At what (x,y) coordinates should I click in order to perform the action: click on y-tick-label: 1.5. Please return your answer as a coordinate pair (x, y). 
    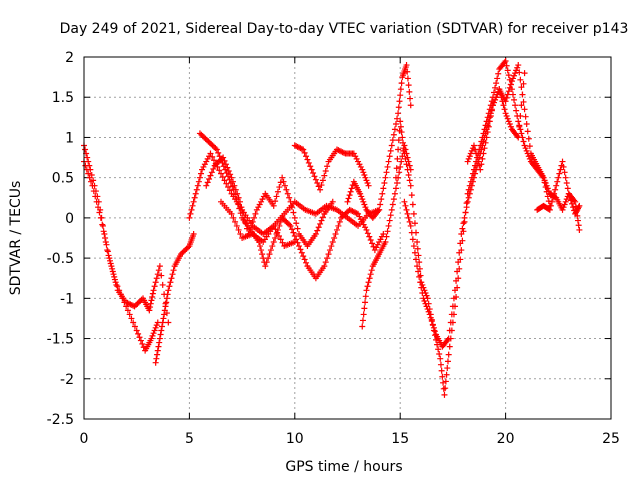
    Looking at the image, I should click on (63, 98).